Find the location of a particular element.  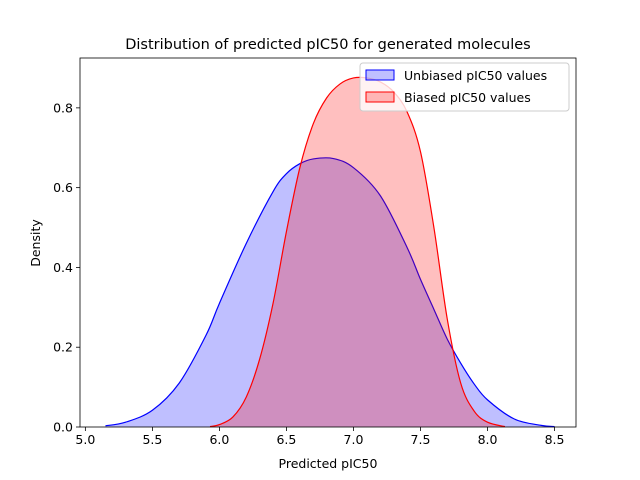

x-tick-label: 7.0 is located at coordinates (354, 439).